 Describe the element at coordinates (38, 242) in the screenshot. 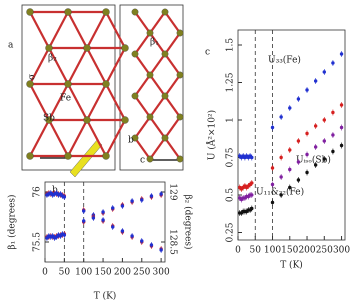

I see `y-tick-label: 75.5` at that location.